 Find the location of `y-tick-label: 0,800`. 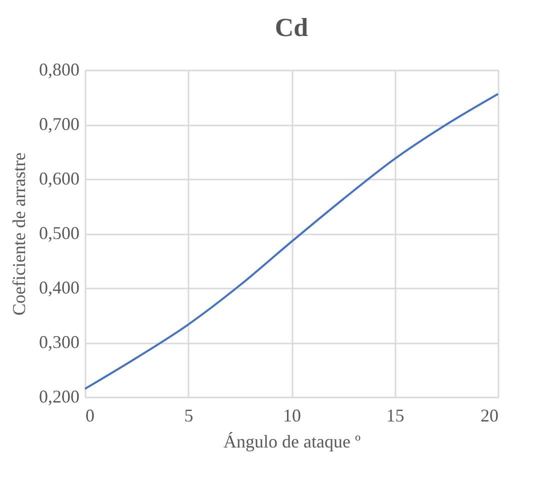

y-tick-label: 0,800 is located at coordinates (59, 70).